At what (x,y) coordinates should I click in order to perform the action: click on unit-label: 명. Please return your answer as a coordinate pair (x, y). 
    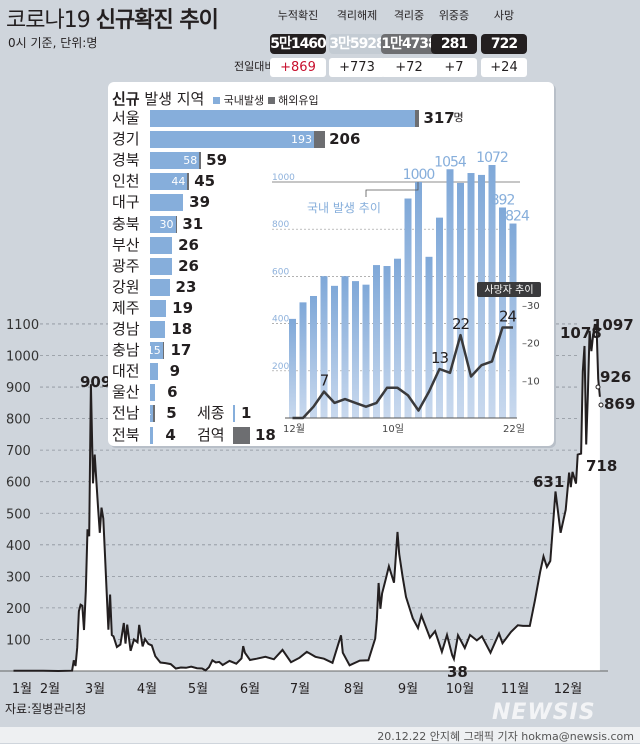
    Looking at the image, I should click on (458, 117).